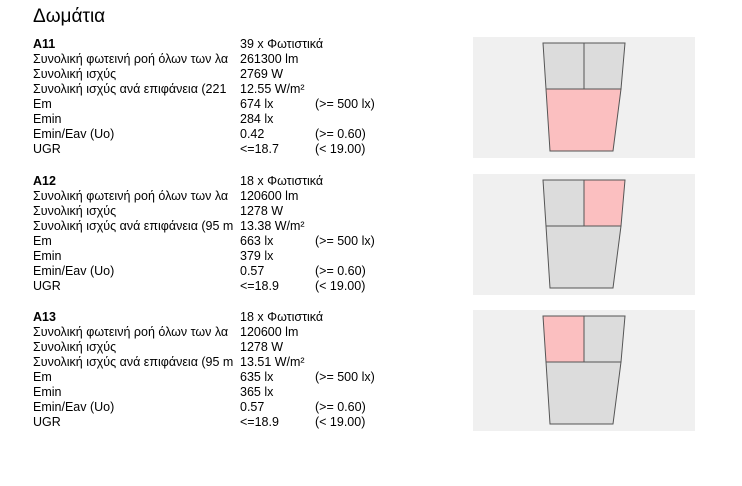  I want to click on room-name: A12, so click(44, 181).